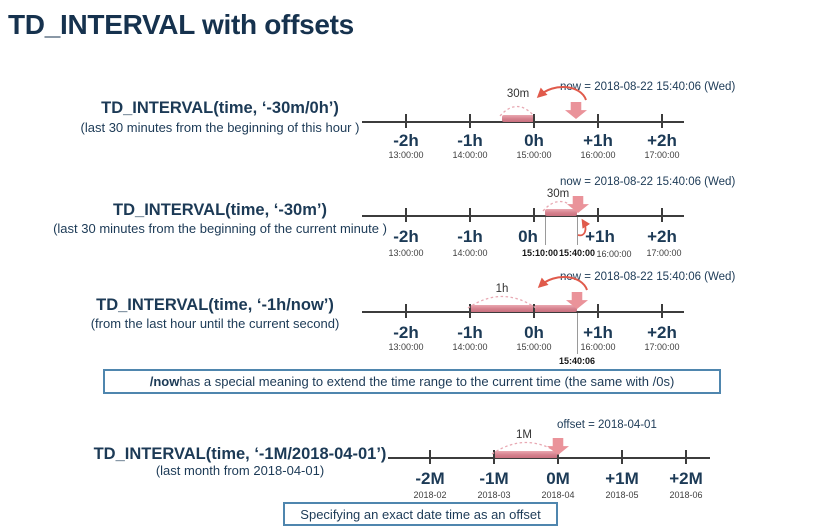 The image size is (827, 530). What do you see at coordinates (686, 495) in the screenshot?
I see `tick-time-label: 2018-06` at bounding box center [686, 495].